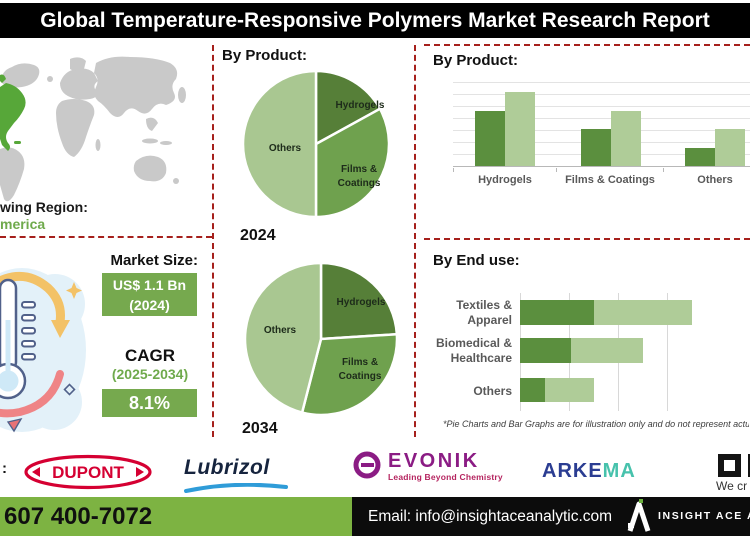  What do you see at coordinates (359, 176) in the screenshot?
I see `pie2024-label-films: Films & Coatings` at bounding box center [359, 176].